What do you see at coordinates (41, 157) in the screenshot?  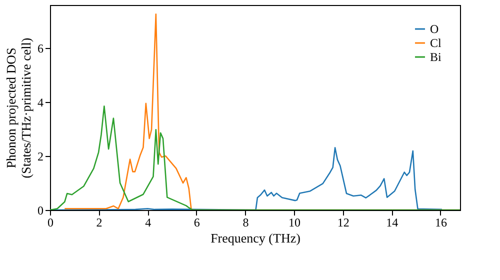 I see `y-tick-label: 2` at bounding box center [41, 157].